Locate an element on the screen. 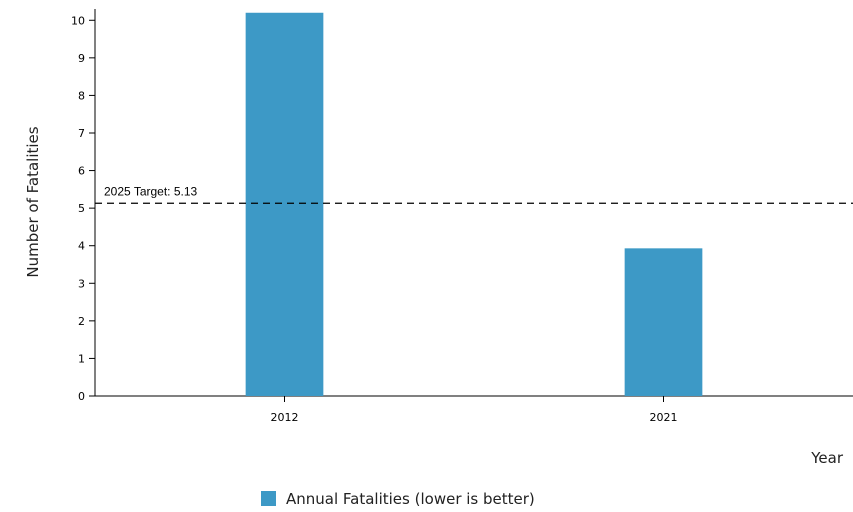  legend-swatch is located at coordinates (268, 498).